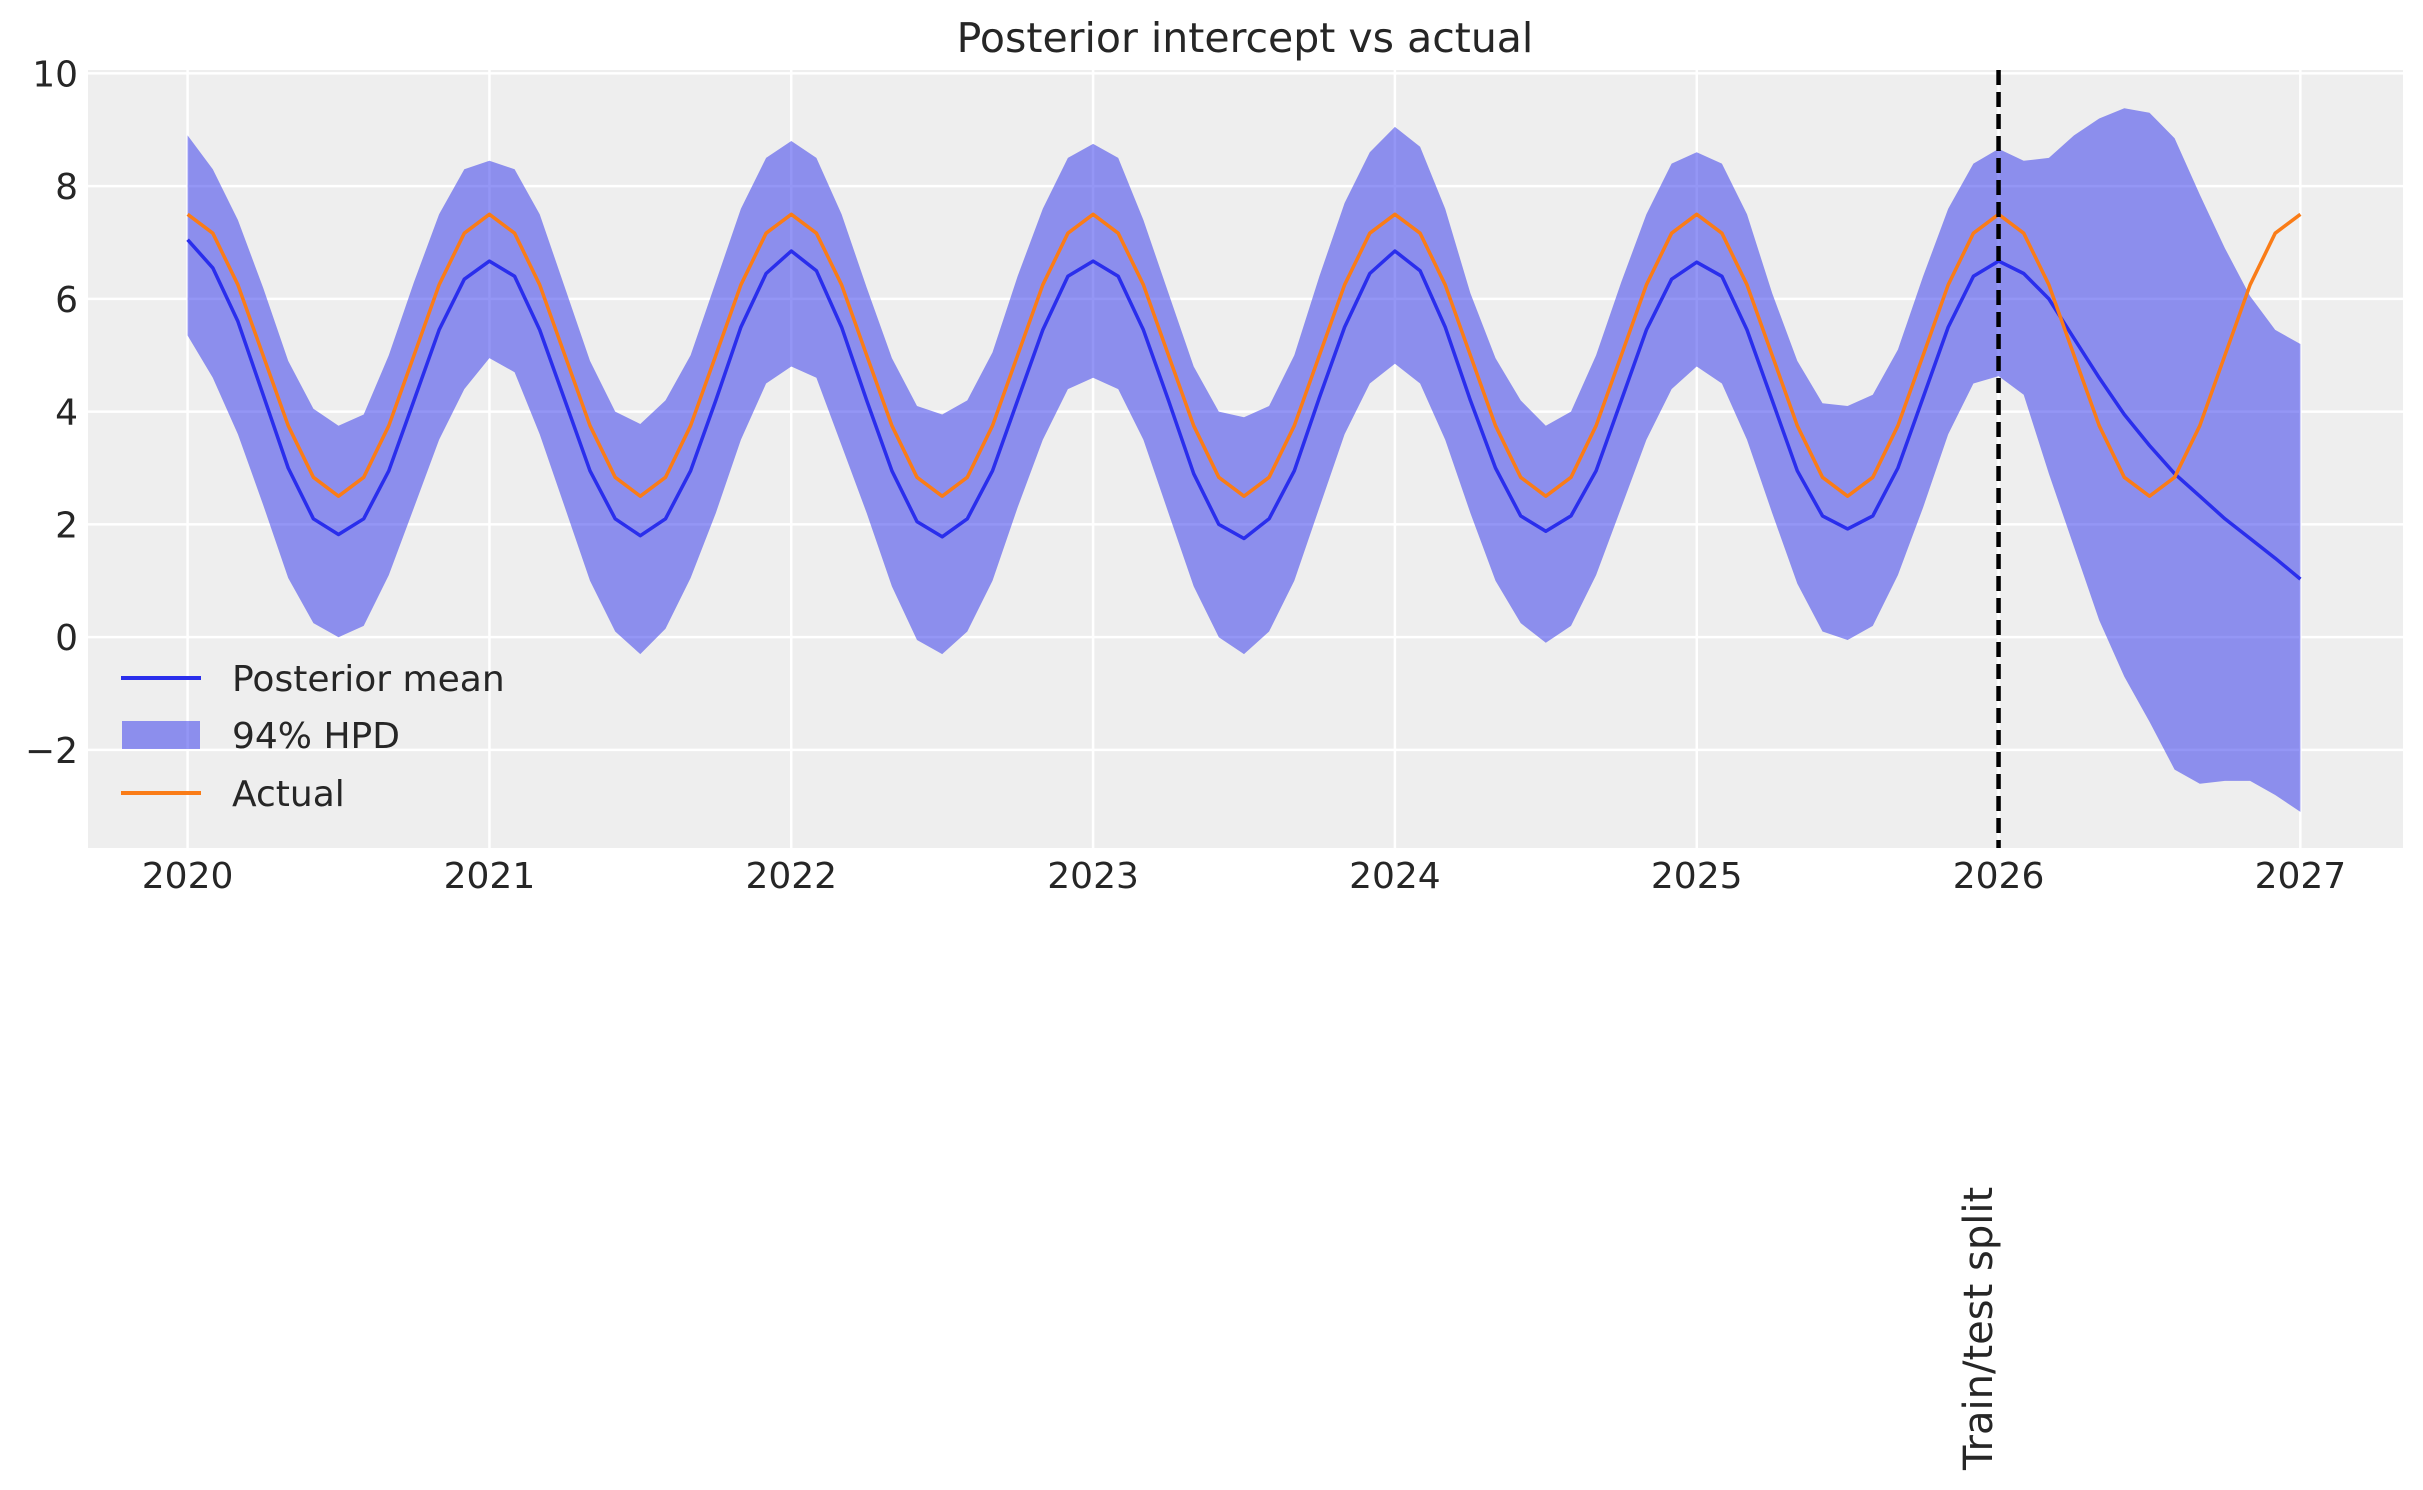  I want to click on legend: Posterior mean 94% HPD Actual, so click(313, 737).